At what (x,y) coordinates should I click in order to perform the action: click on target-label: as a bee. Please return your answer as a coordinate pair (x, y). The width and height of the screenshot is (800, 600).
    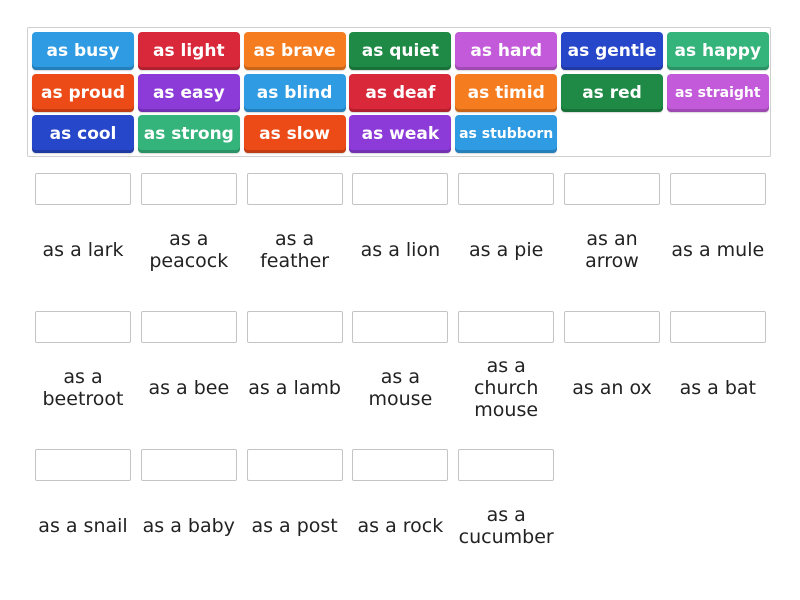
    Looking at the image, I should click on (189, 388).